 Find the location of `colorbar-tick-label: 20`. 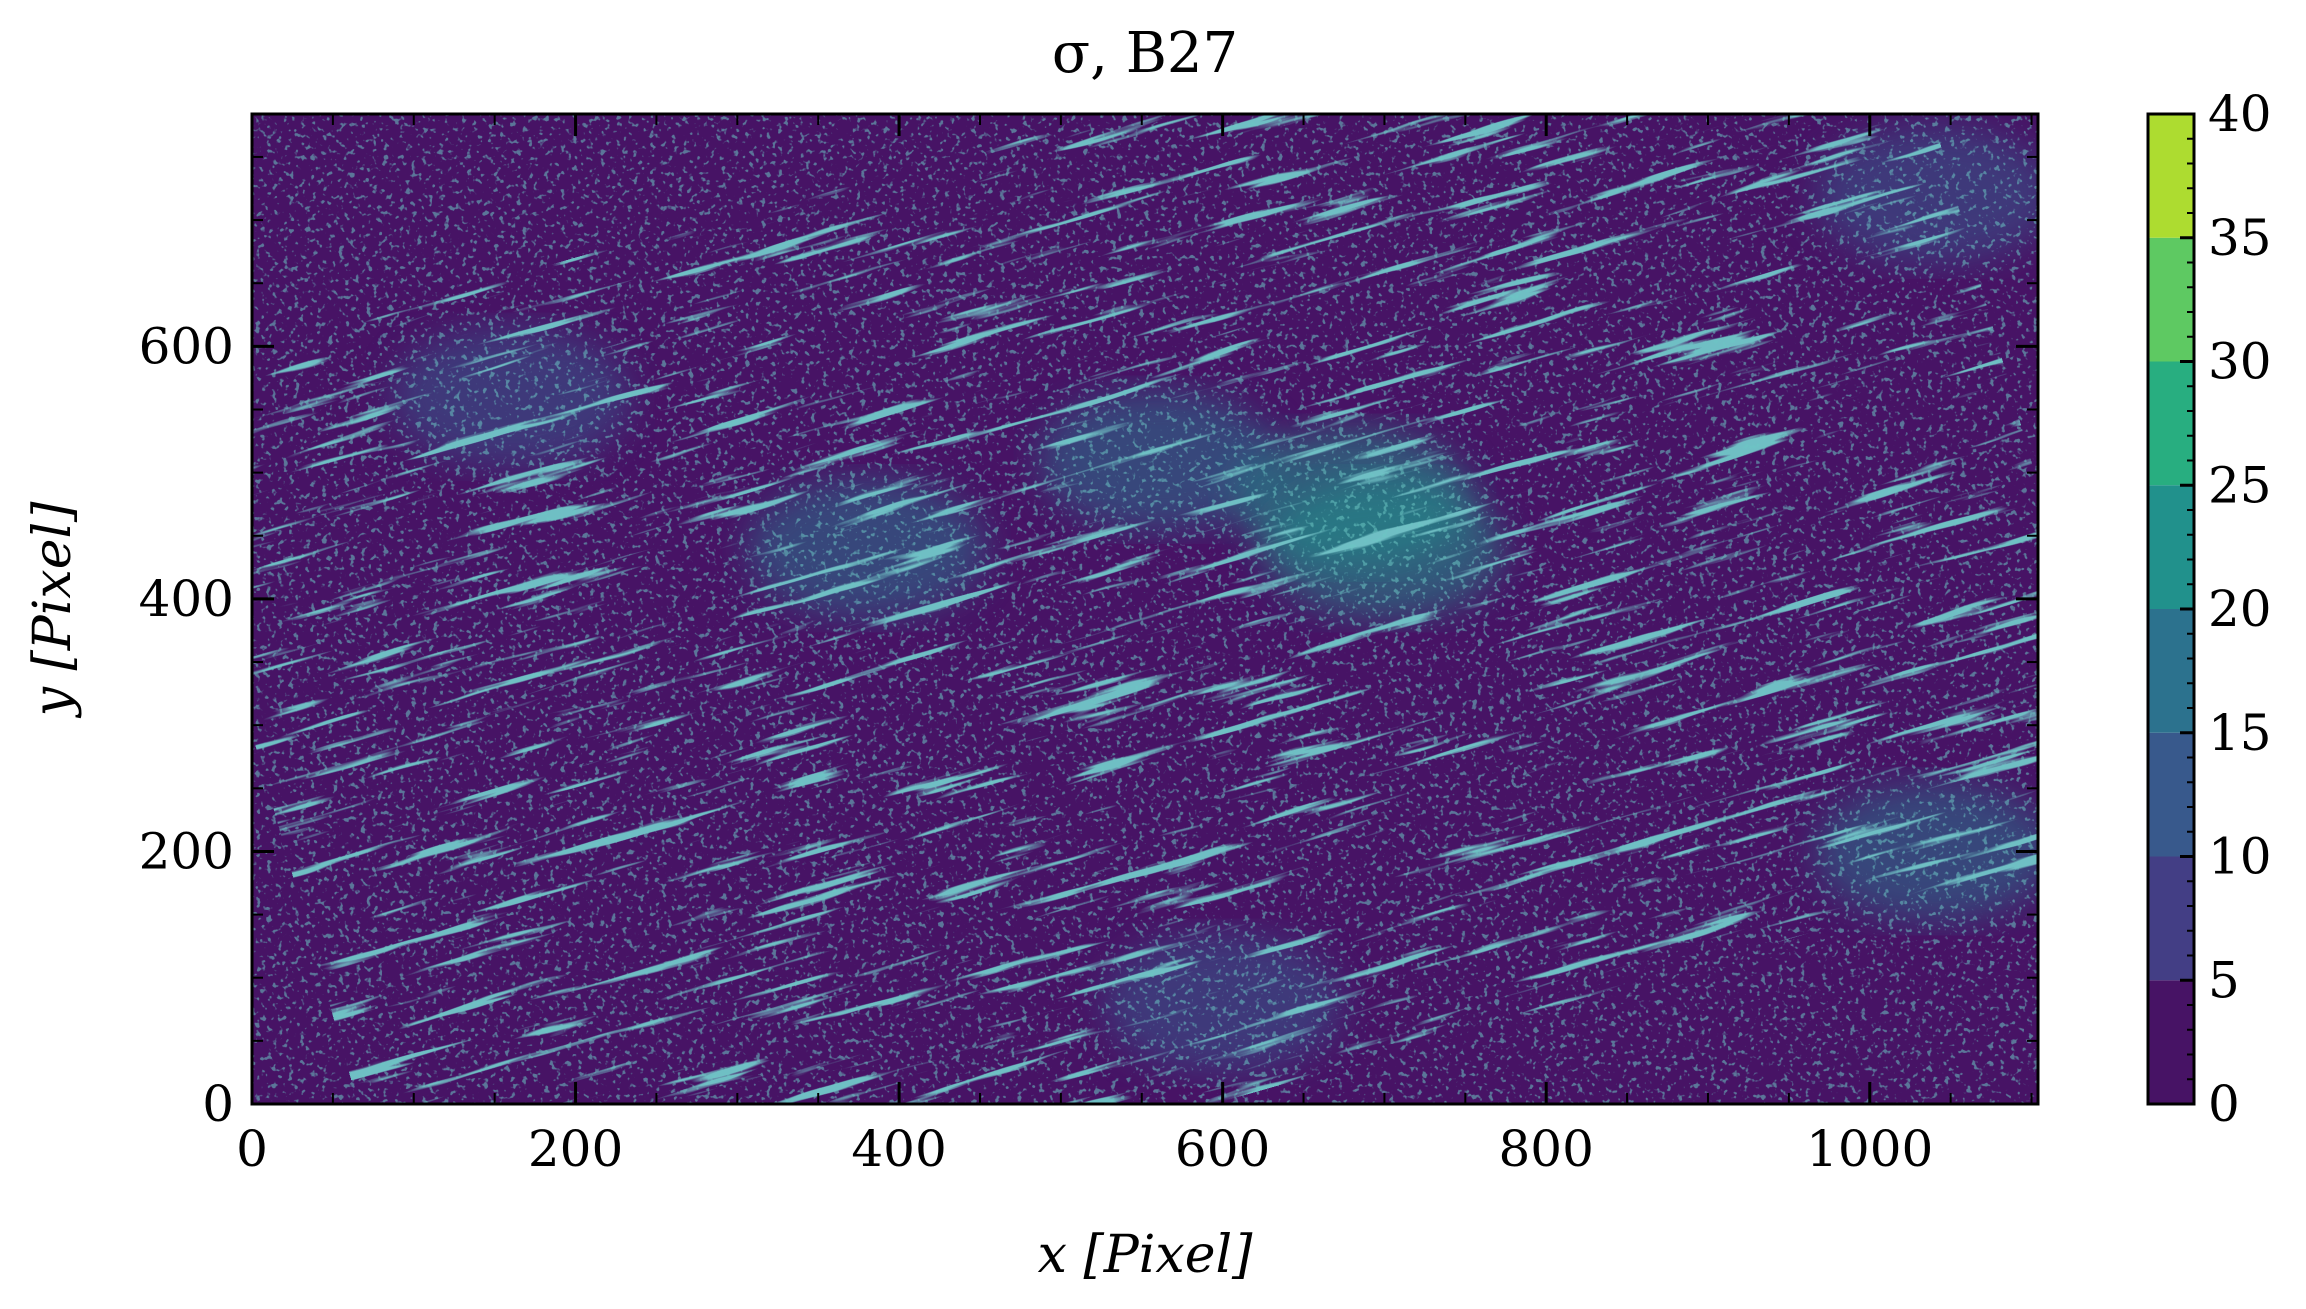

colorbar-tick-label: 20 is located at coordinates (2240, 609).